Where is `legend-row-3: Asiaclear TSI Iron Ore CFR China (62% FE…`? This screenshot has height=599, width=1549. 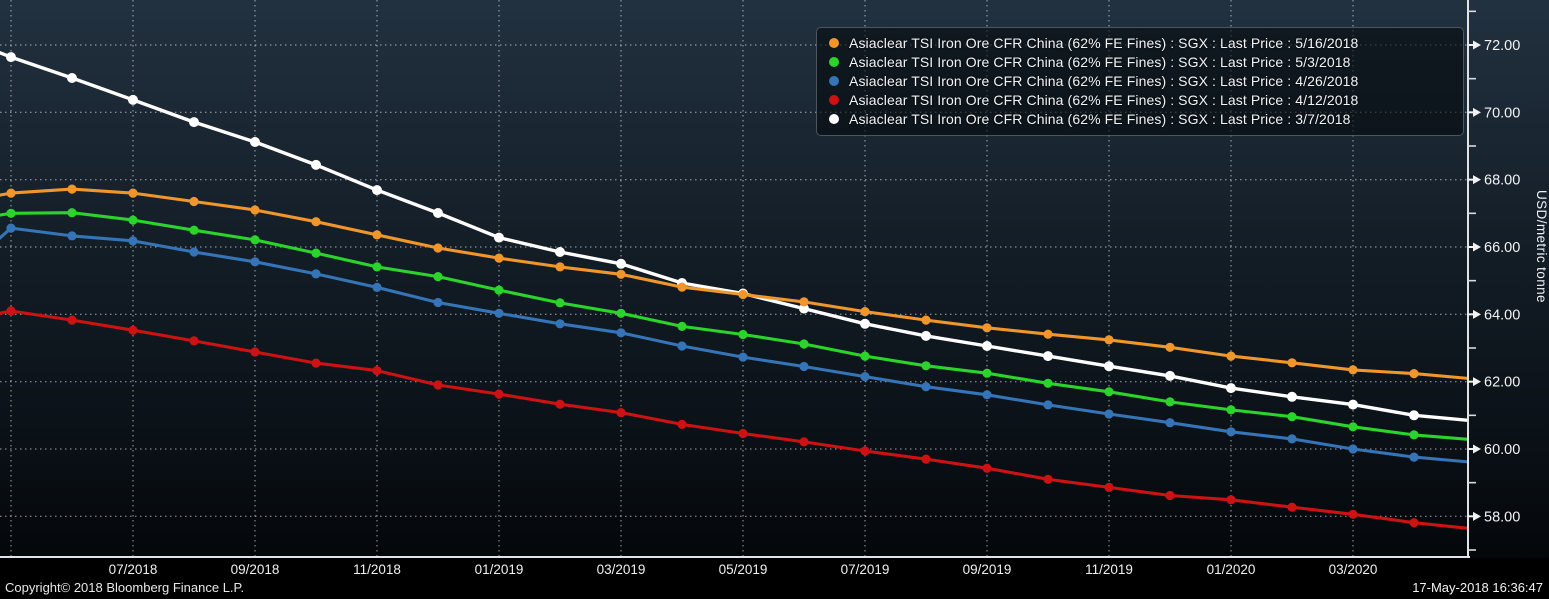 legend-row-3: Asiaclear TSI Iron Ore CFR China (62% FE… is located at coordinates (1141, 80).